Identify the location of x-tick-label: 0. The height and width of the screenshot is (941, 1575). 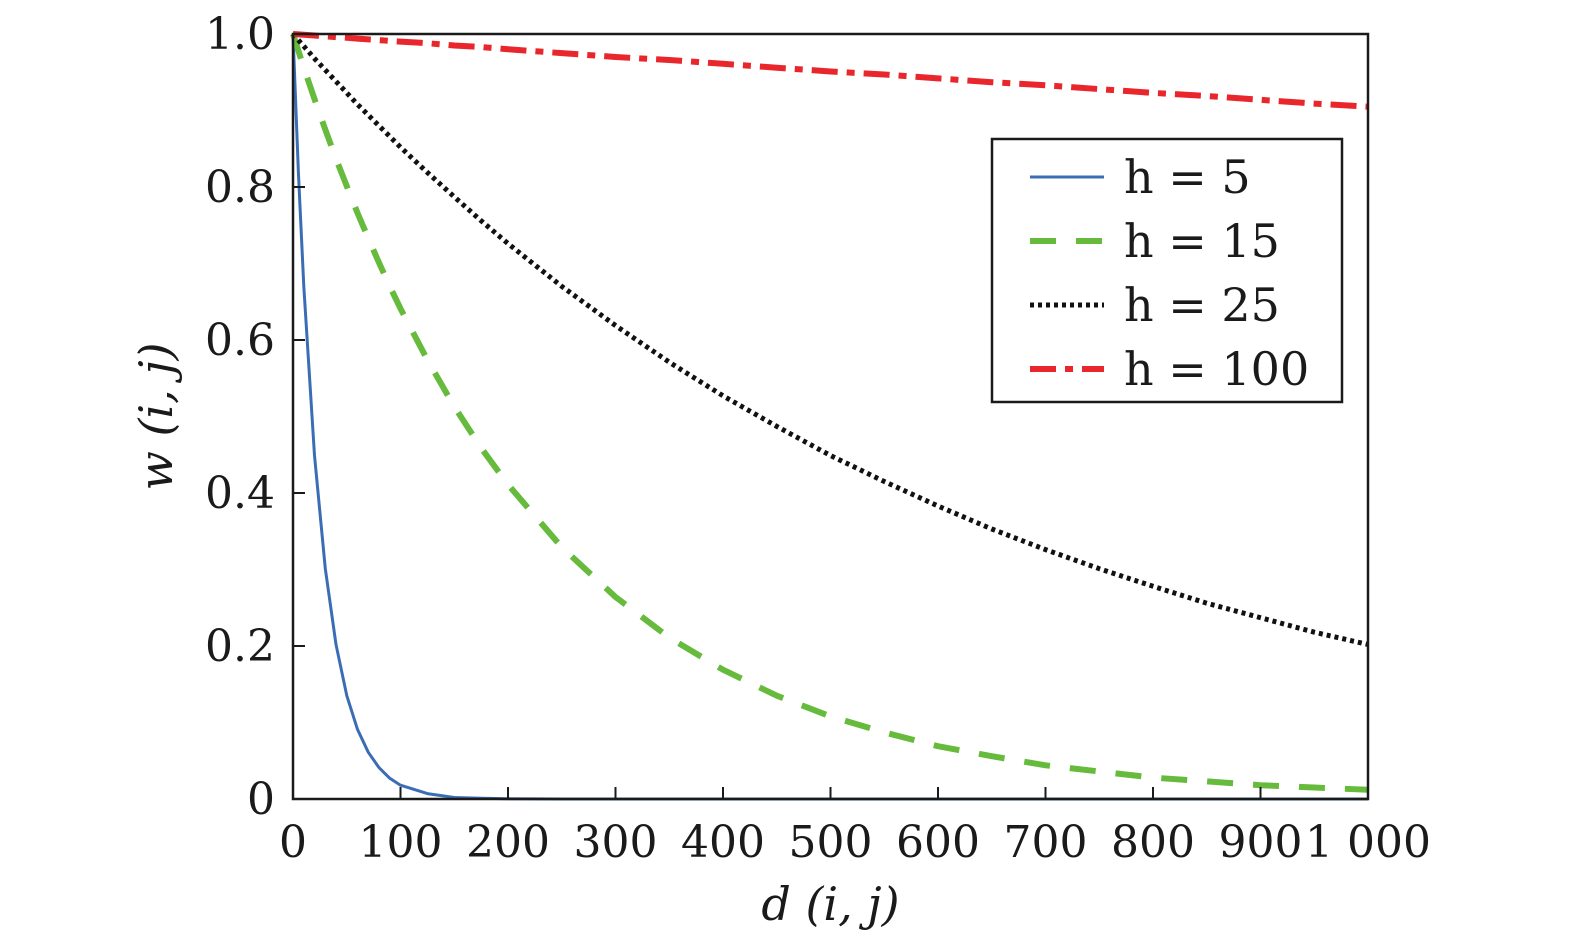
(293, 842).